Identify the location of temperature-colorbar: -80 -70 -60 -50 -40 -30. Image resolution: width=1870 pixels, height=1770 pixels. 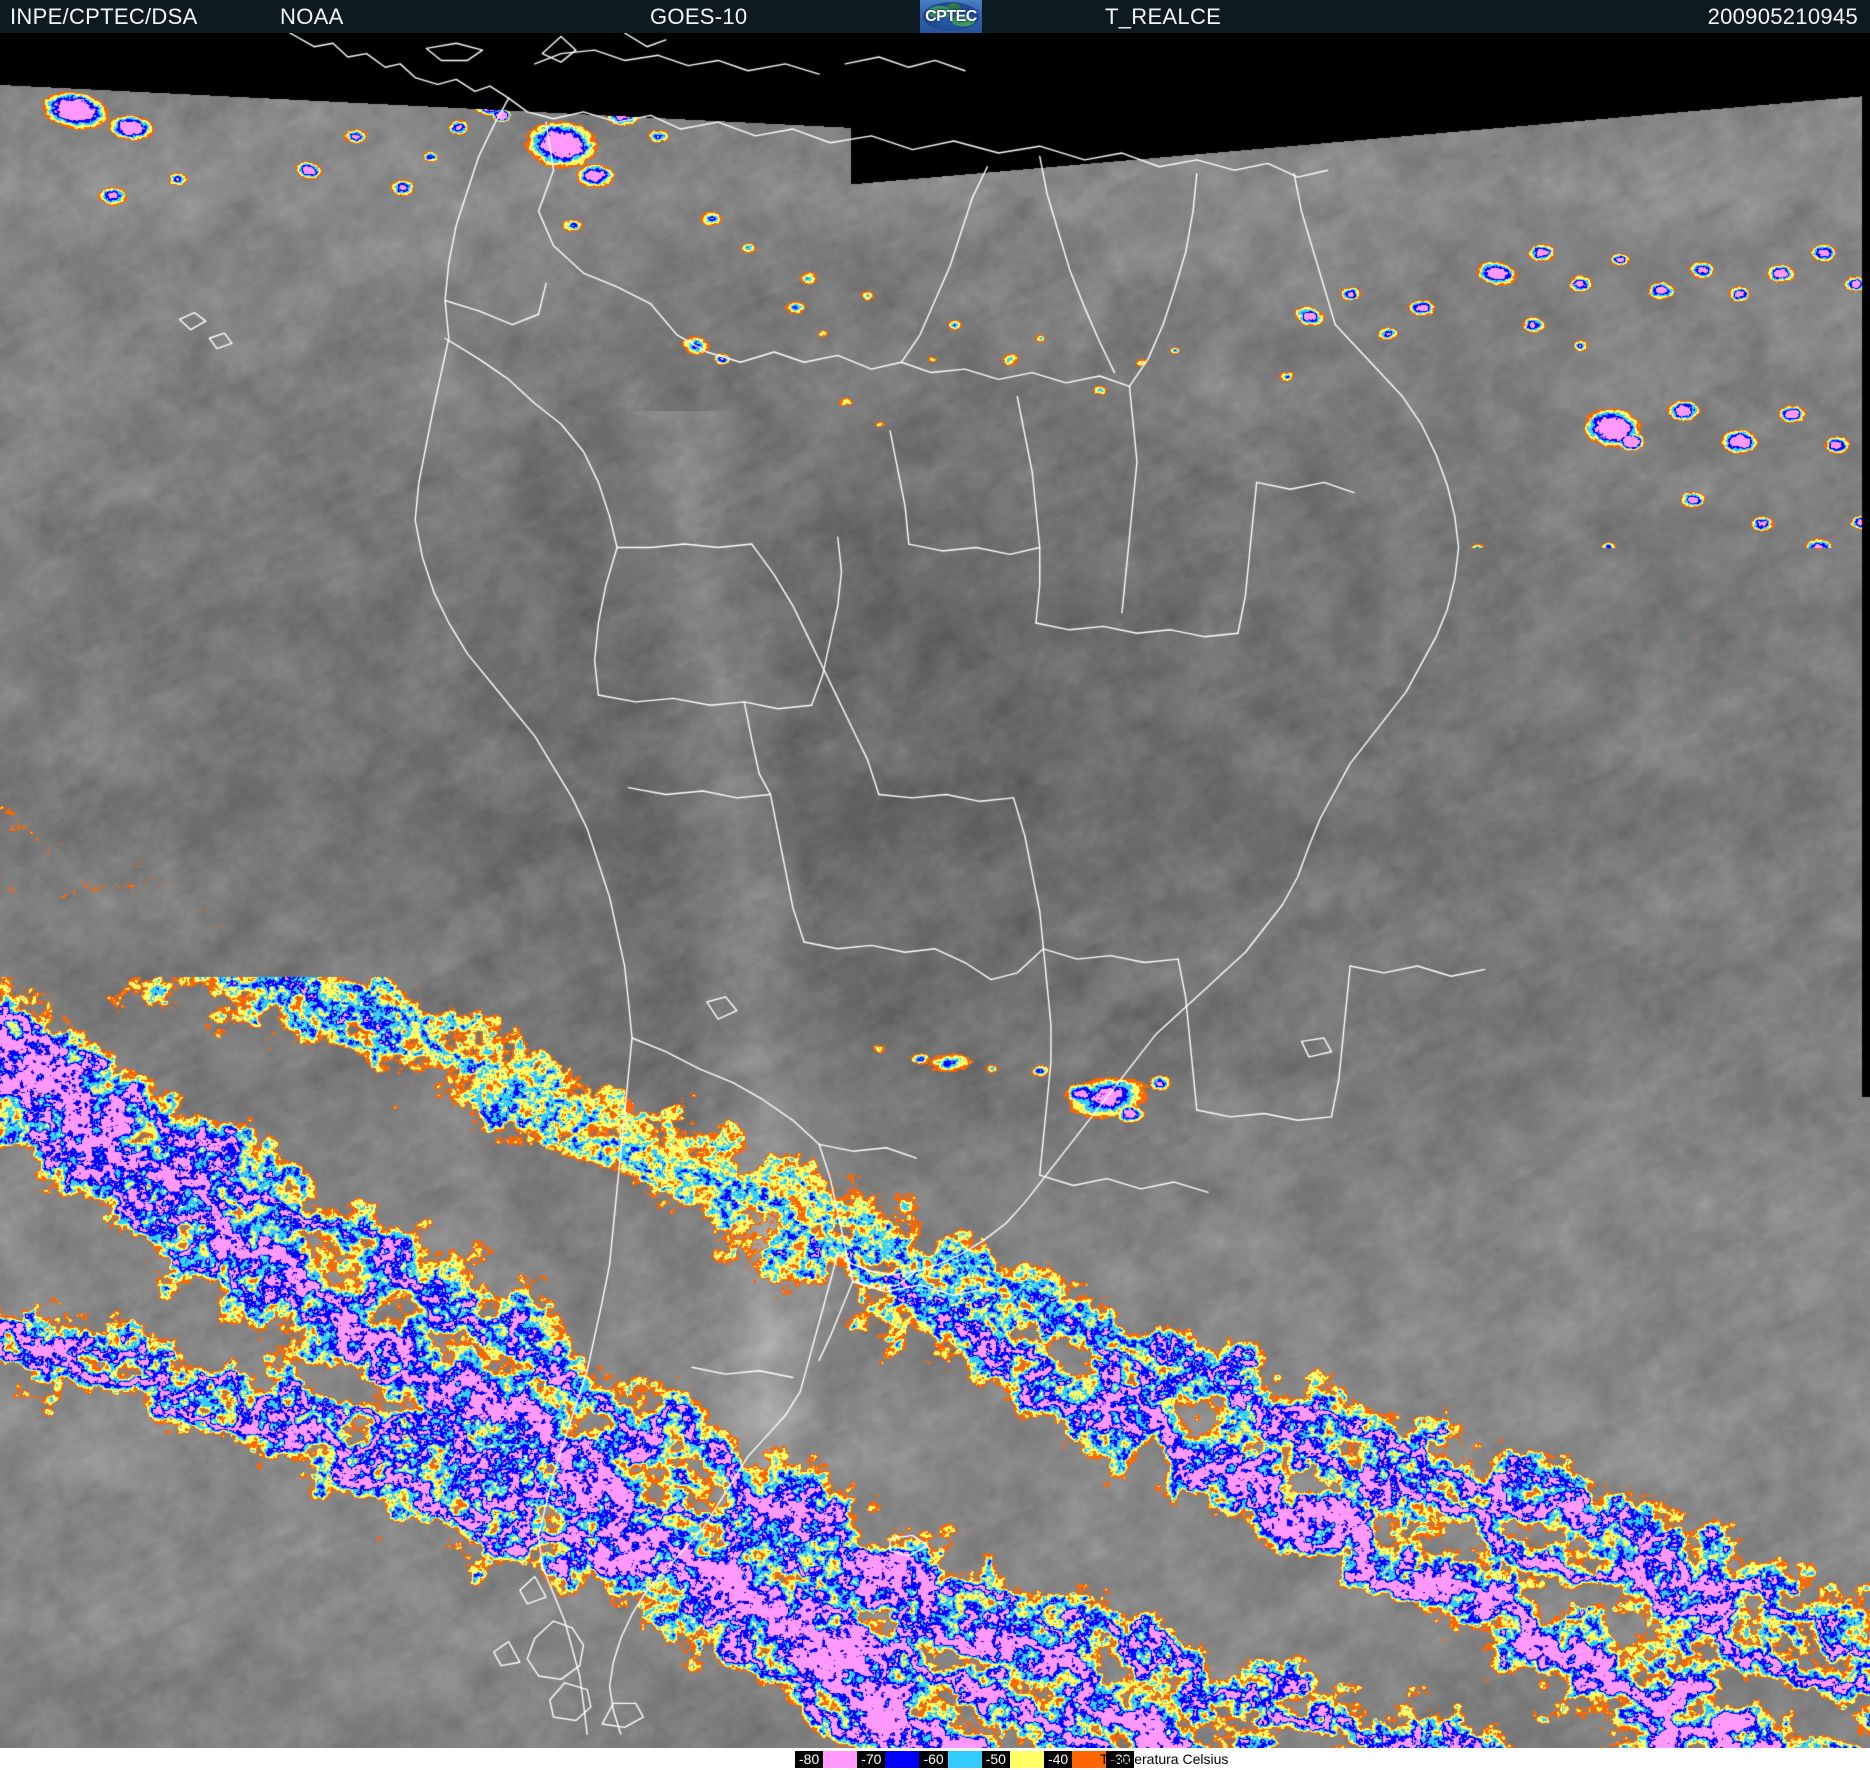
(965, 1759).